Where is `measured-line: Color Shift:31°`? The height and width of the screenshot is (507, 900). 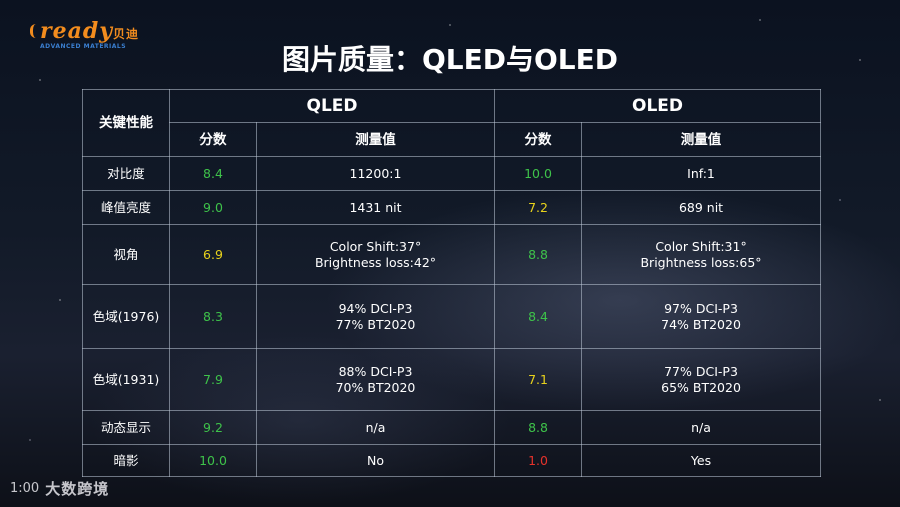 measured-line: Color Shift:31° is located at coordinates (701, 246).